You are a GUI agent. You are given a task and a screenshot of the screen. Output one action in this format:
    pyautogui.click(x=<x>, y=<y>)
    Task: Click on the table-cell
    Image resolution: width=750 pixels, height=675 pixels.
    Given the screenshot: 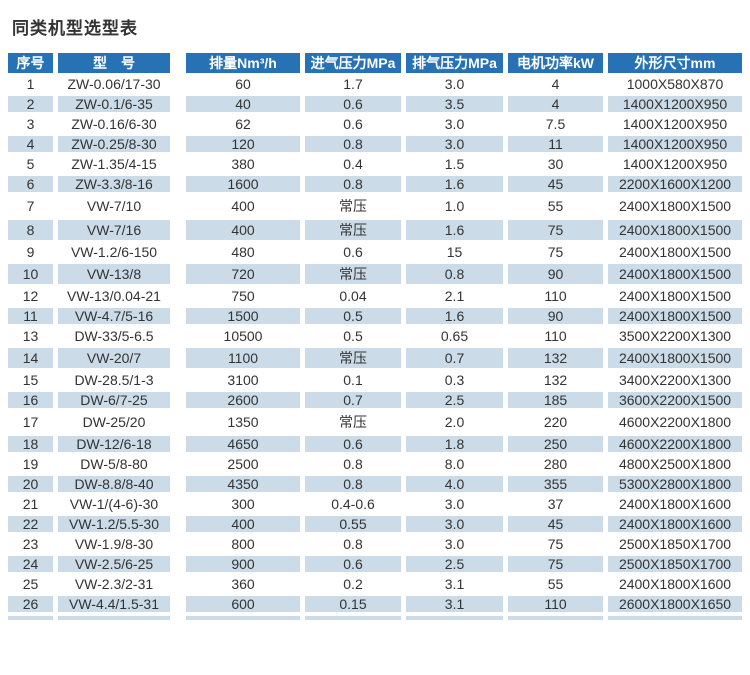 What is the action you would take?
    pyautogui.click(x=457, y=618)
    